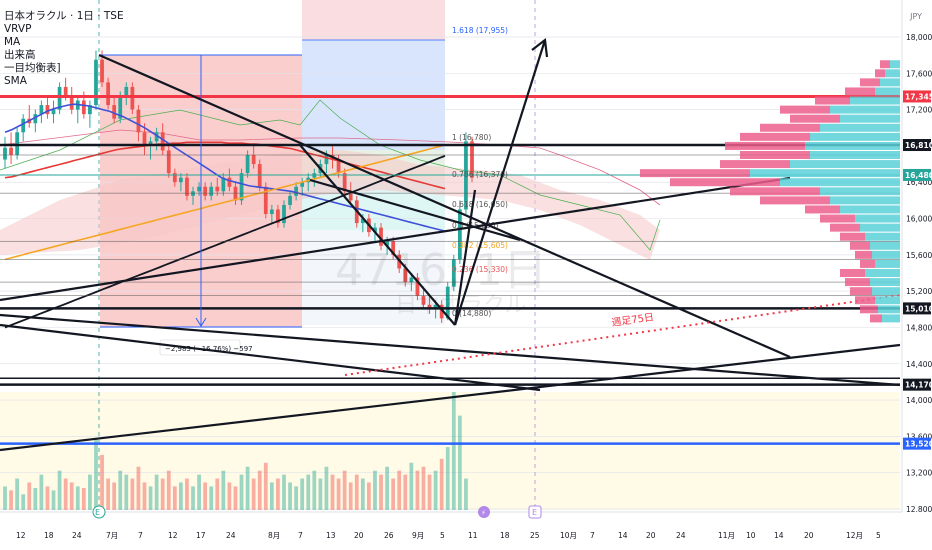  I want to click on future-event-marker, so click(535, 512).